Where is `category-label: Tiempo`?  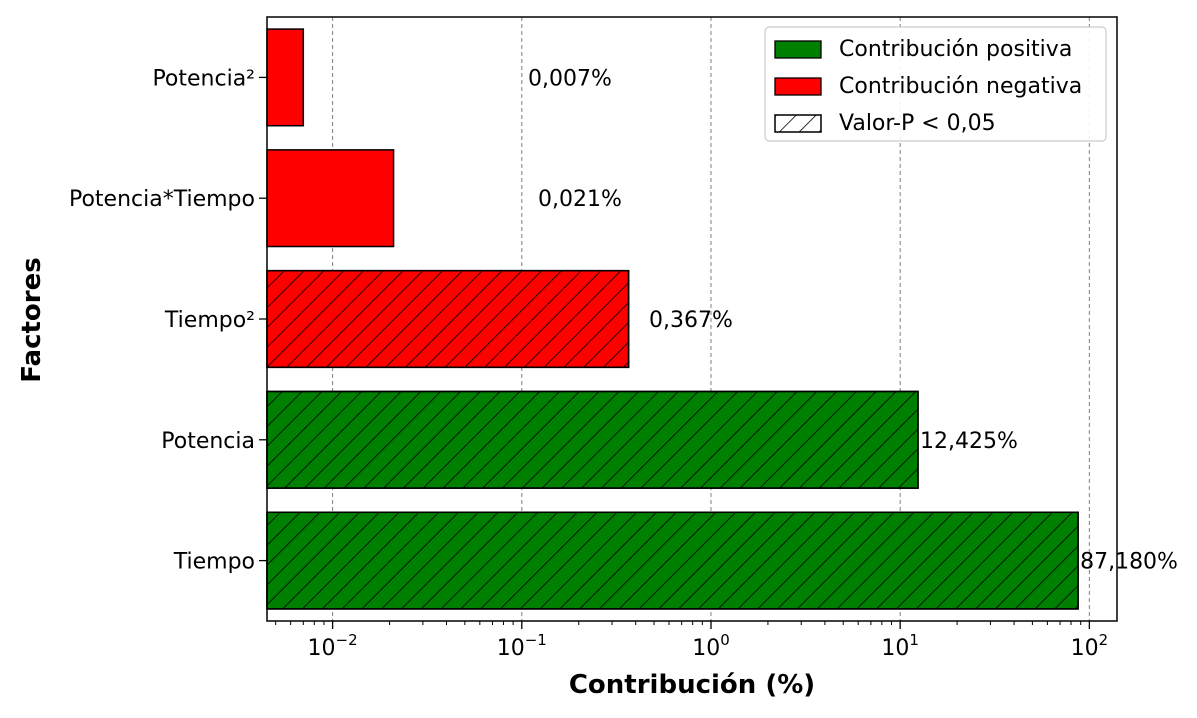 category-label: Tiempo is located at coordinates (214, 562).